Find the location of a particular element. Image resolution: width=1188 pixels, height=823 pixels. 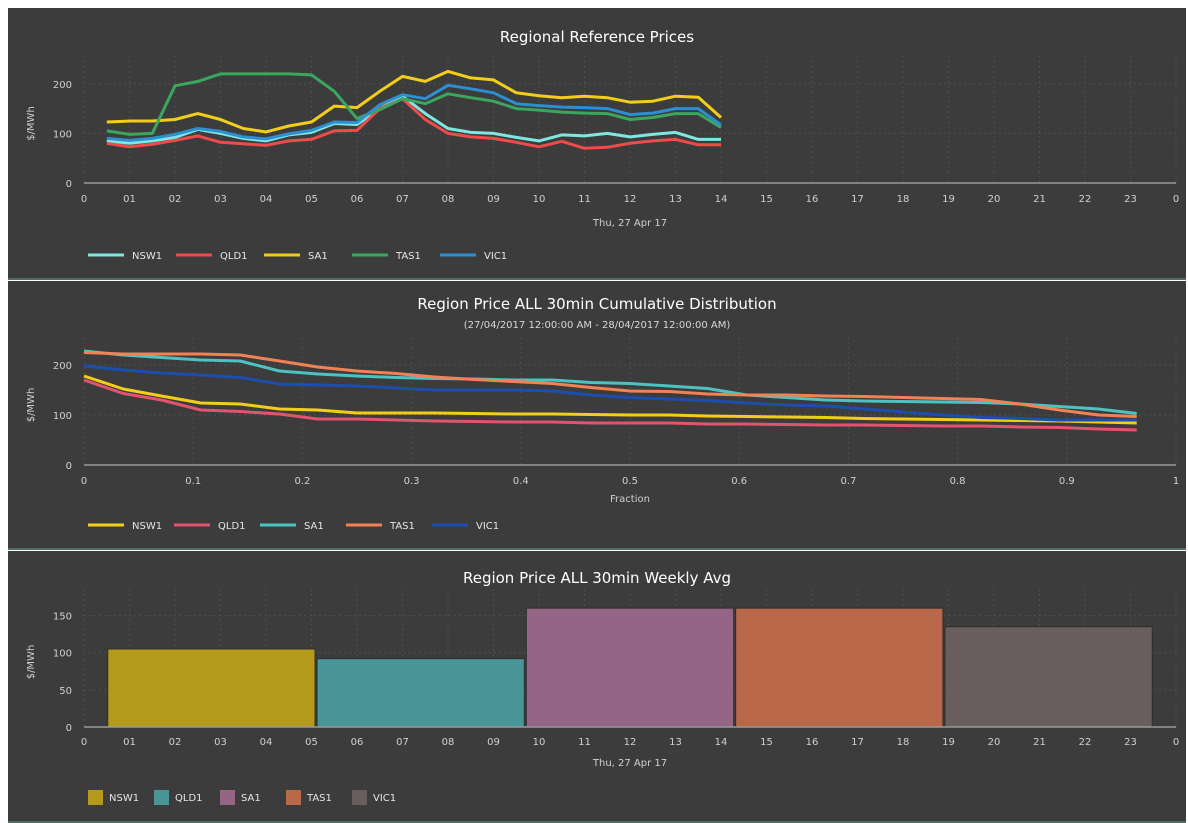

weekly-avg-legend-swatch-nsw1 is located at coordinates (95, 797).